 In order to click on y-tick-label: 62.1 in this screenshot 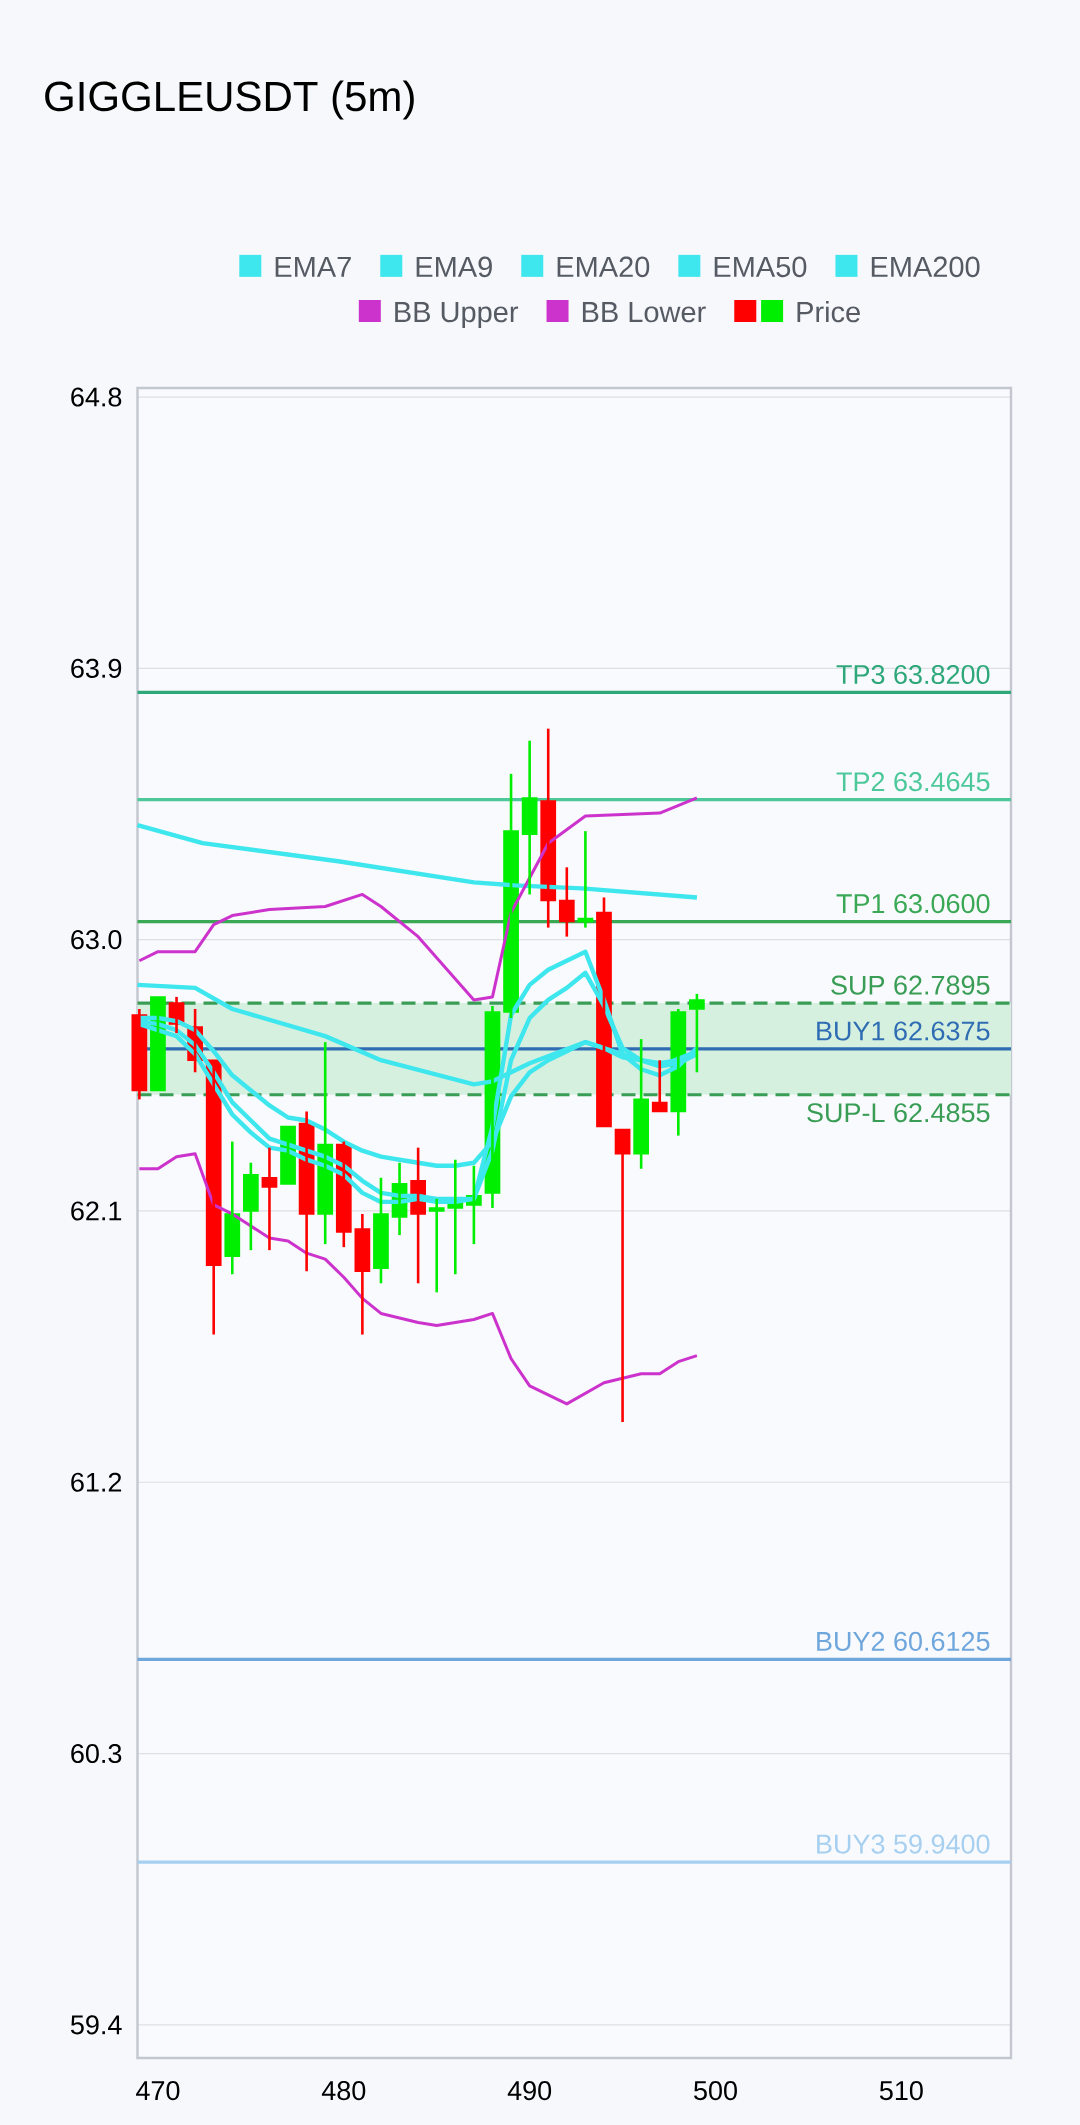, I will do `click(96, 1211)`.